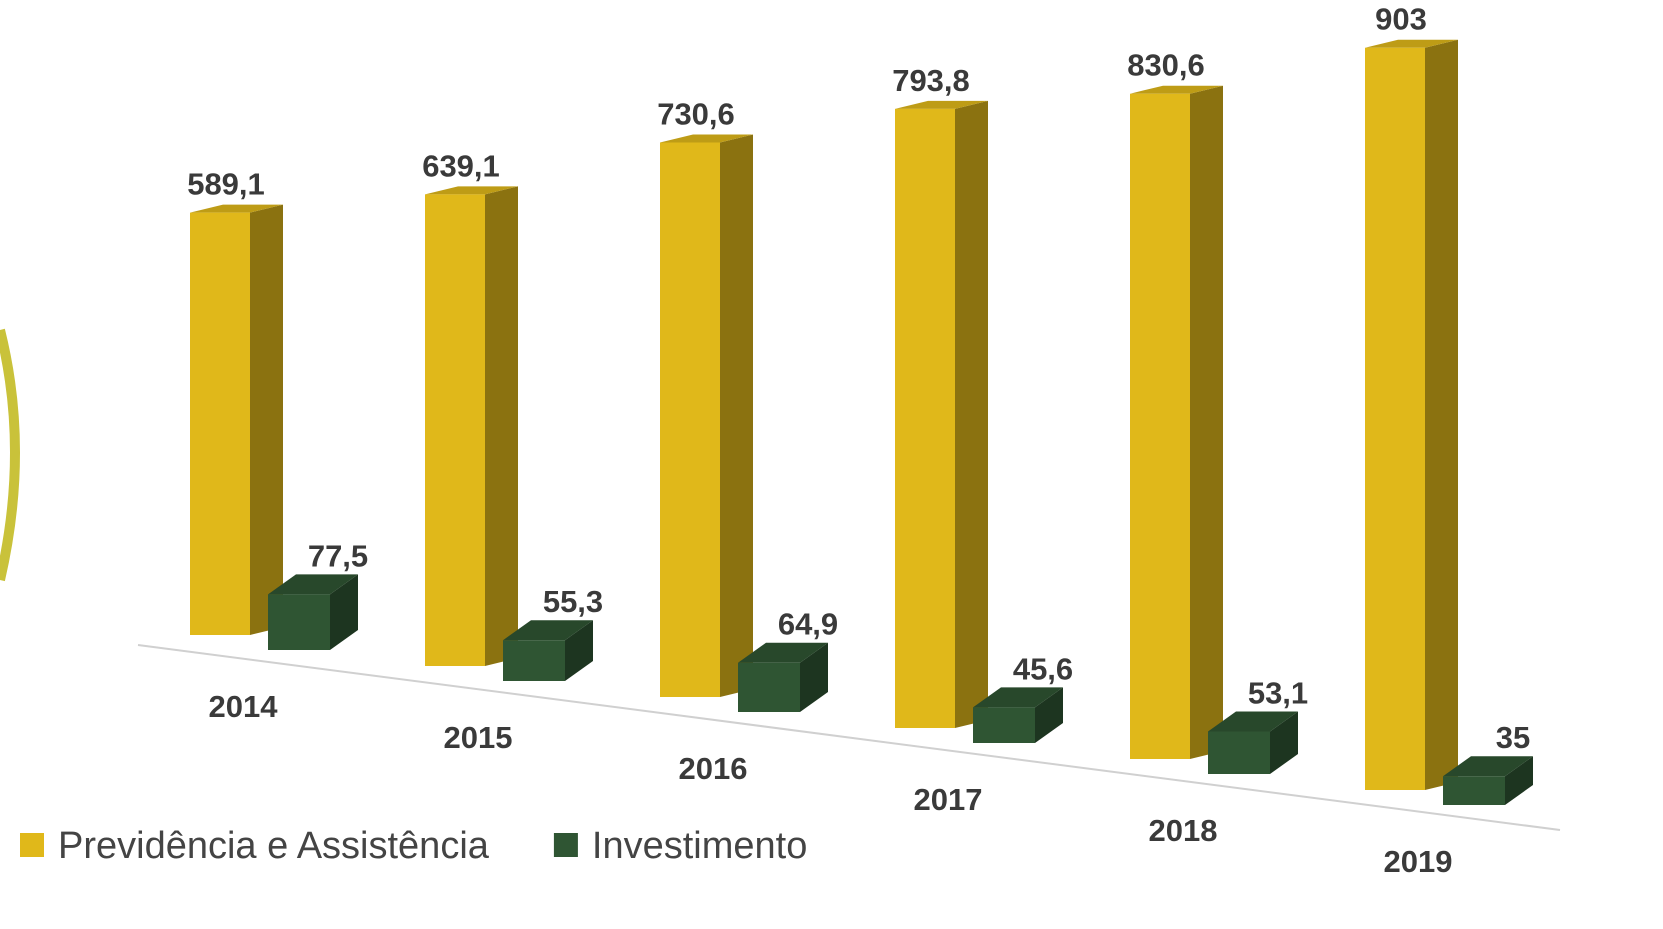  I want to click on x-tick-label: 2018, so click(1183, 830).